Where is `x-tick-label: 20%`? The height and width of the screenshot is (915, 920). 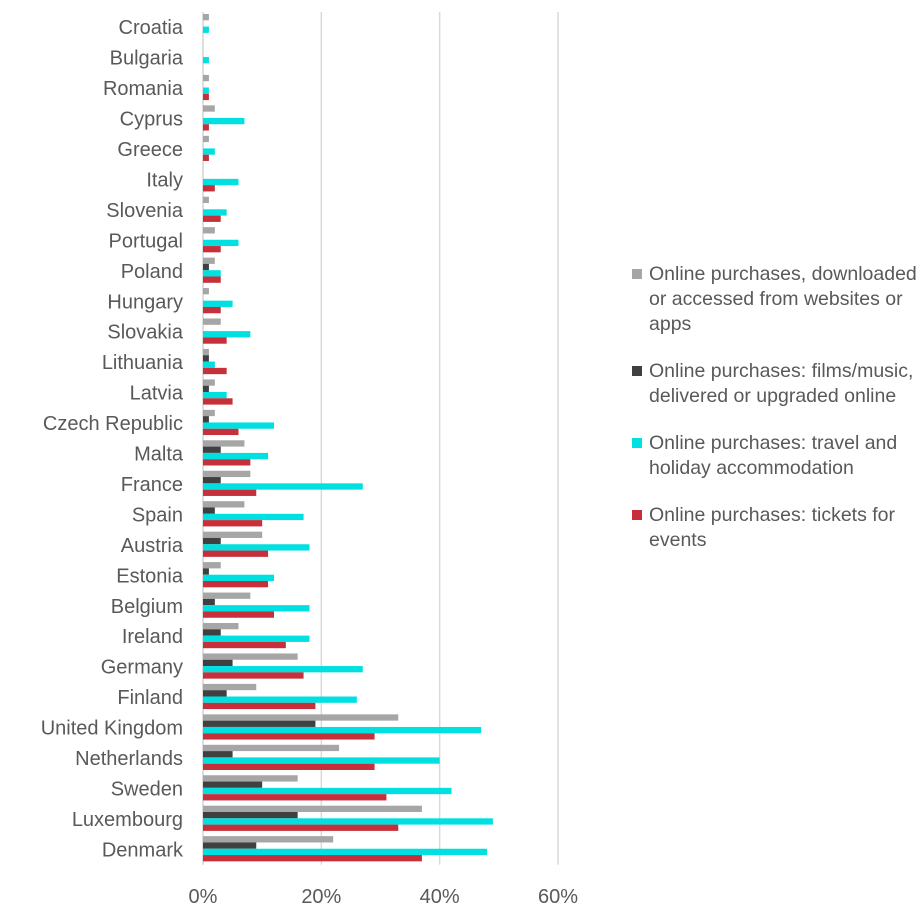 x-tick-label: 20% is located at coordinates (321, 897).